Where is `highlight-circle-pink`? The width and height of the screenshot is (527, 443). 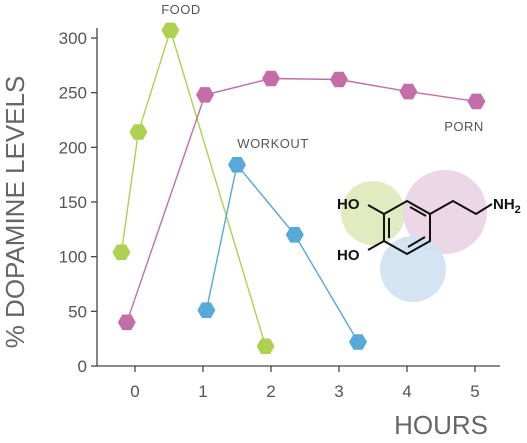 highlight-circle-pink is located at coordinates (445, 212).